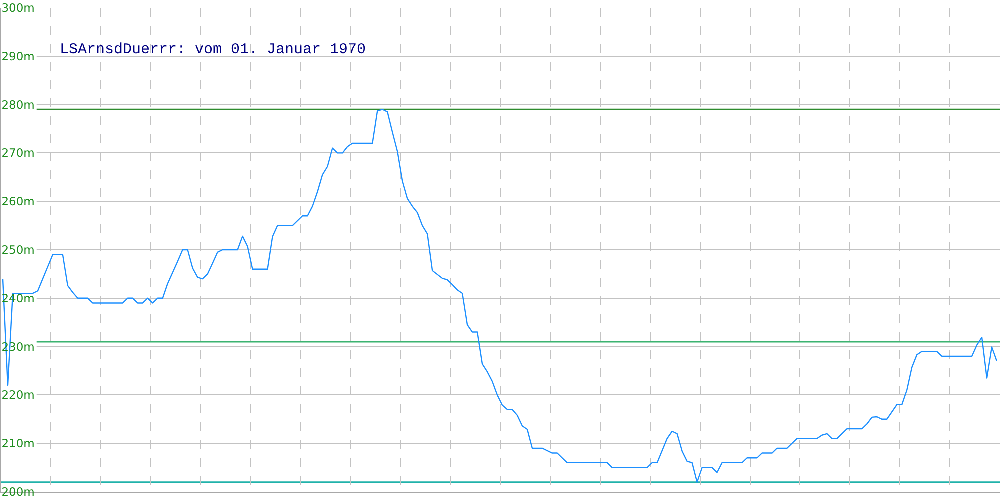  Describe the element at coordinates (18, 443) in the screenshot. I see `y-tick-label: 210m` at that location.